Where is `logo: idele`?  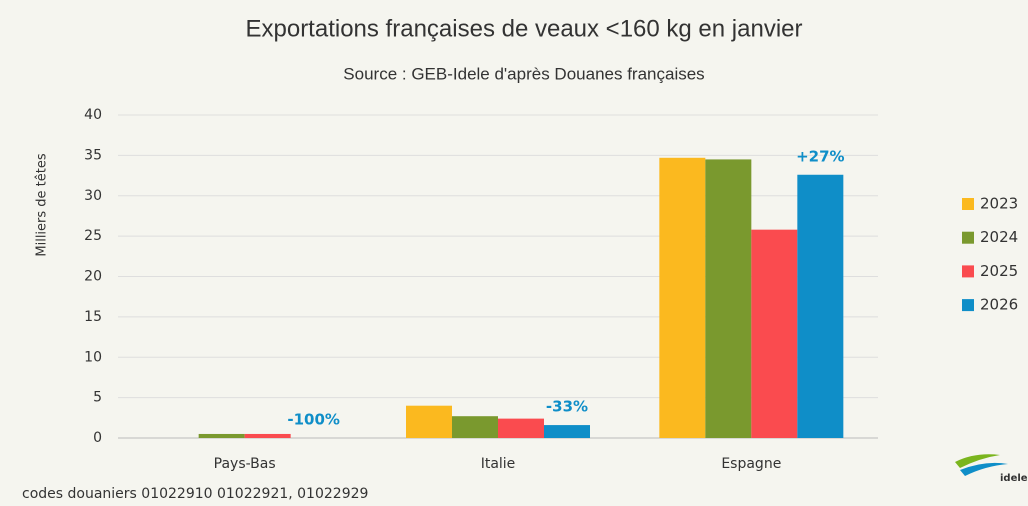
logo: idele is located at coordinates (991, 469).